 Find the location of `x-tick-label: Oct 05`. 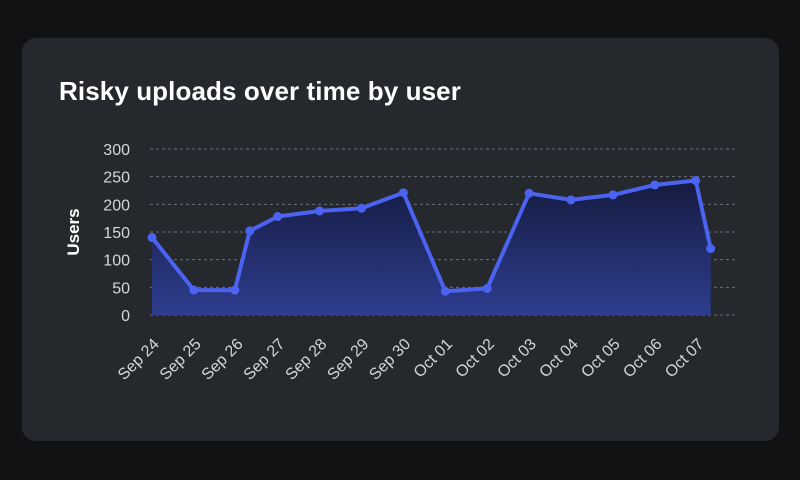

x-tick-label: Oct 05 is located at coordinates (600, 358).